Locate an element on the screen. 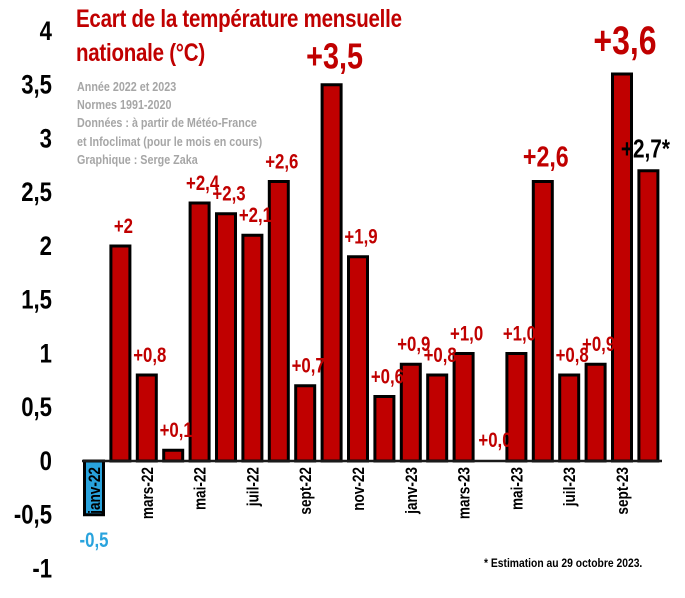 The width and height of the screenshot is (685, 598). subtitle-line: Graphique : Serge Zaka is located at coordinates (137, 159).